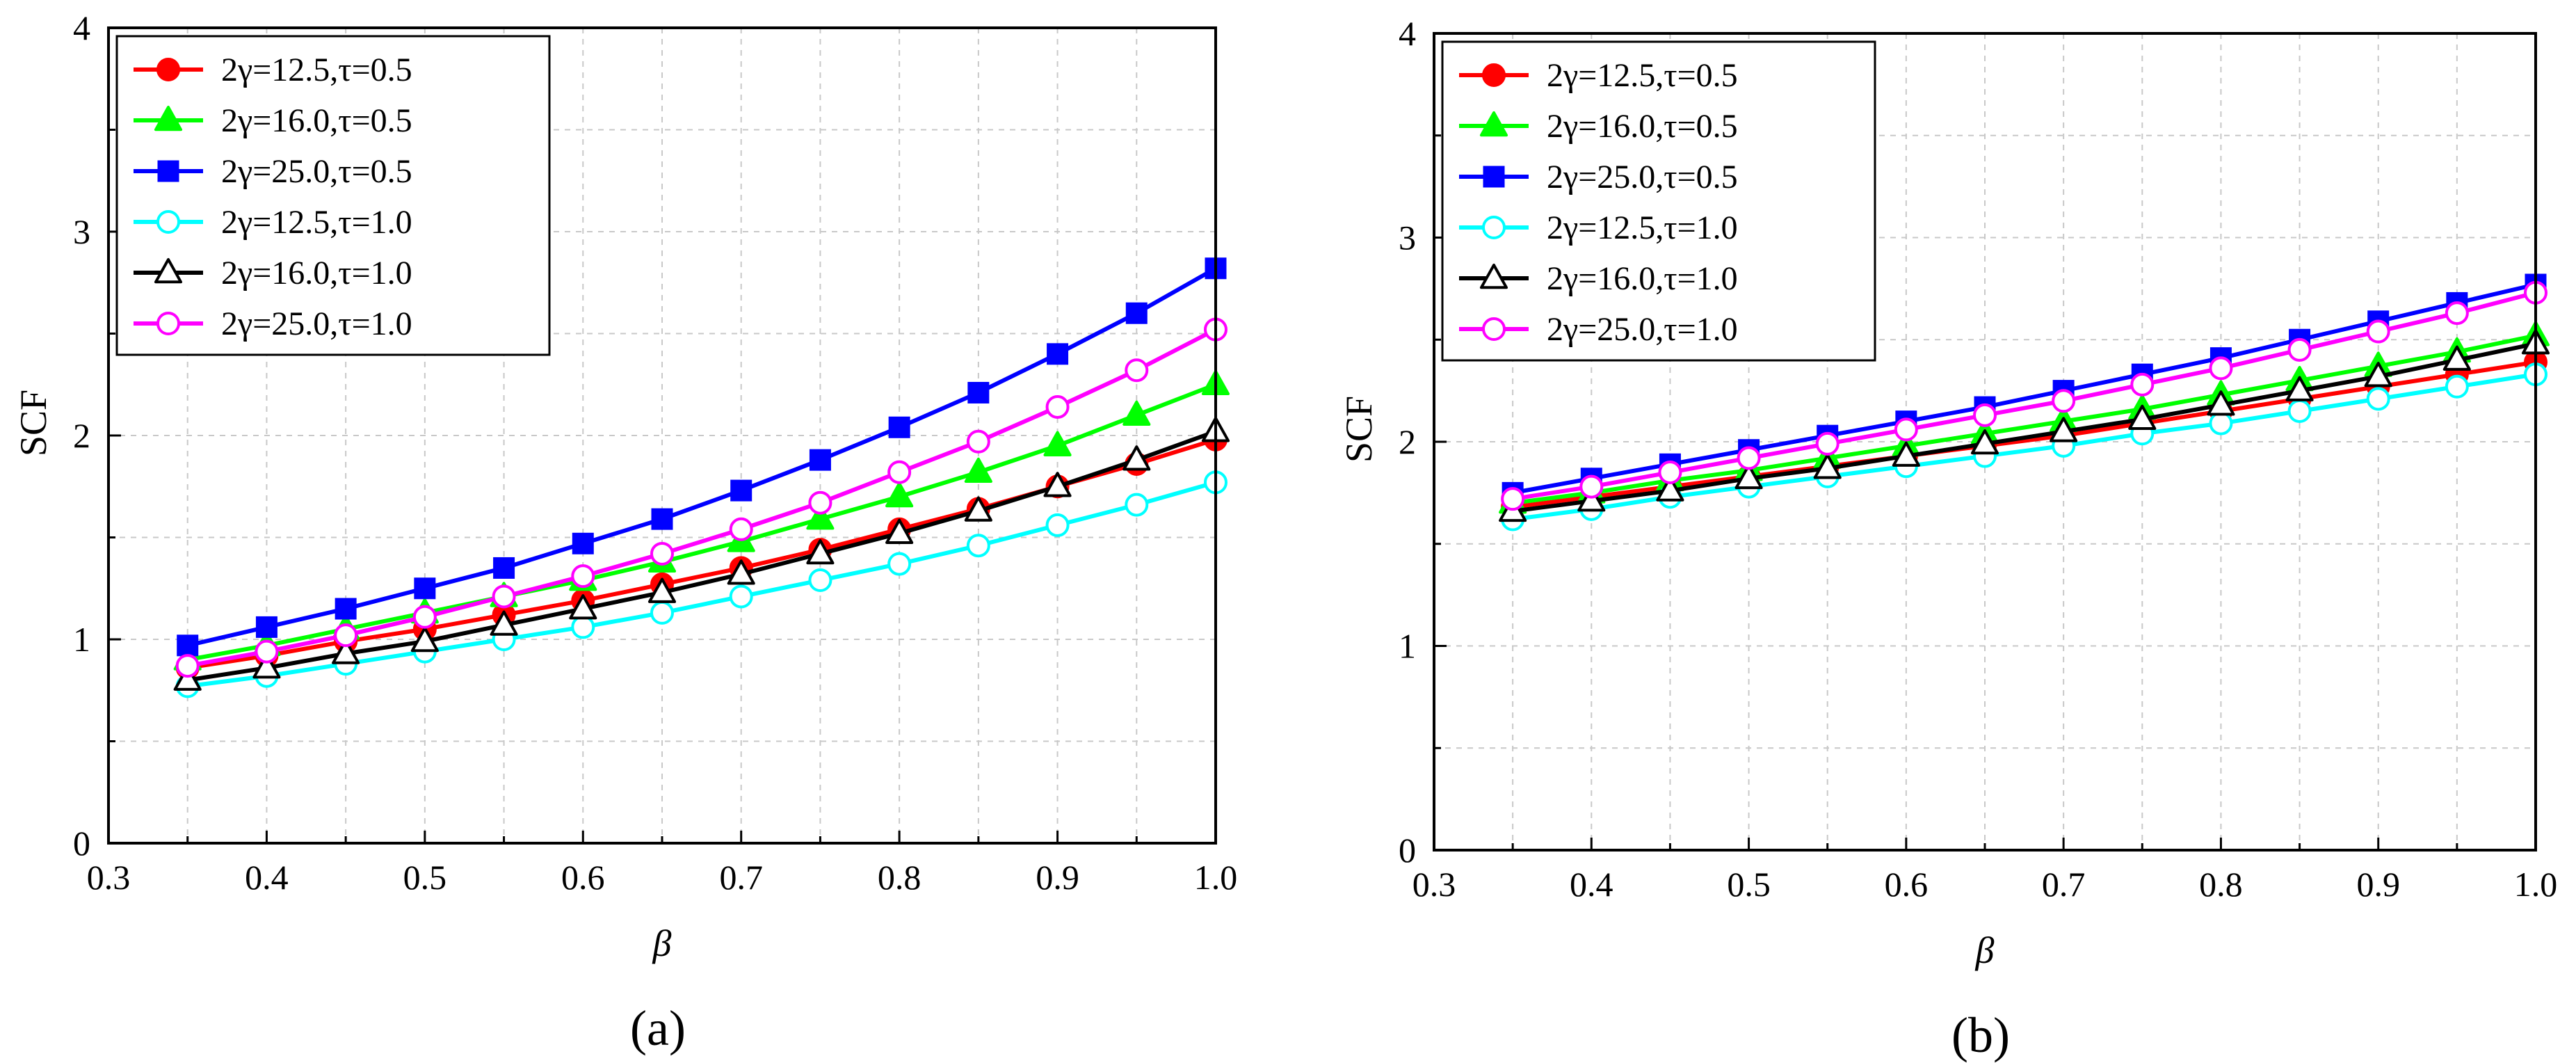 The width and height of the screenshot is (2576, 1063). I want to click on panel-label-b: (b), so click(1980, 1035).